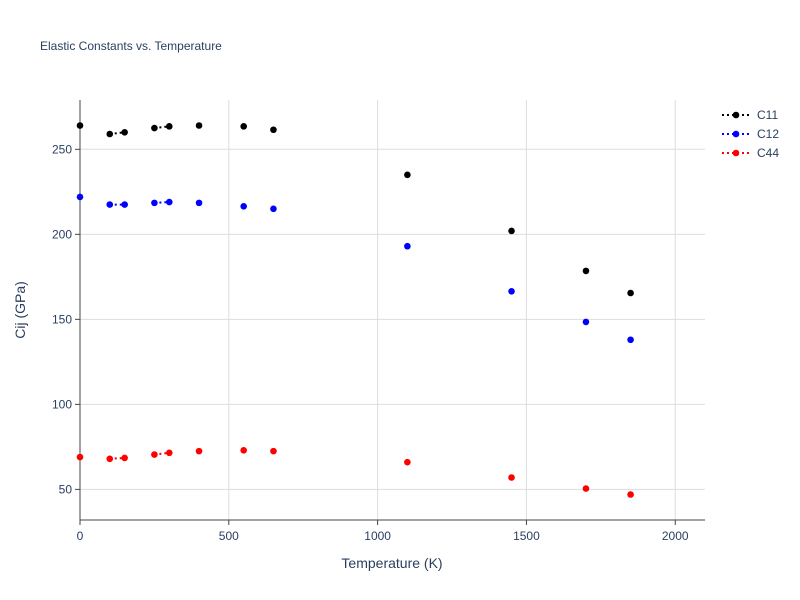 The height and width of the screenshot is (600, 800). What do you see at coordinates (62, 319) in the screenshot?
I see `y-tick-label-150: 150` at bounding box center [62, 319].